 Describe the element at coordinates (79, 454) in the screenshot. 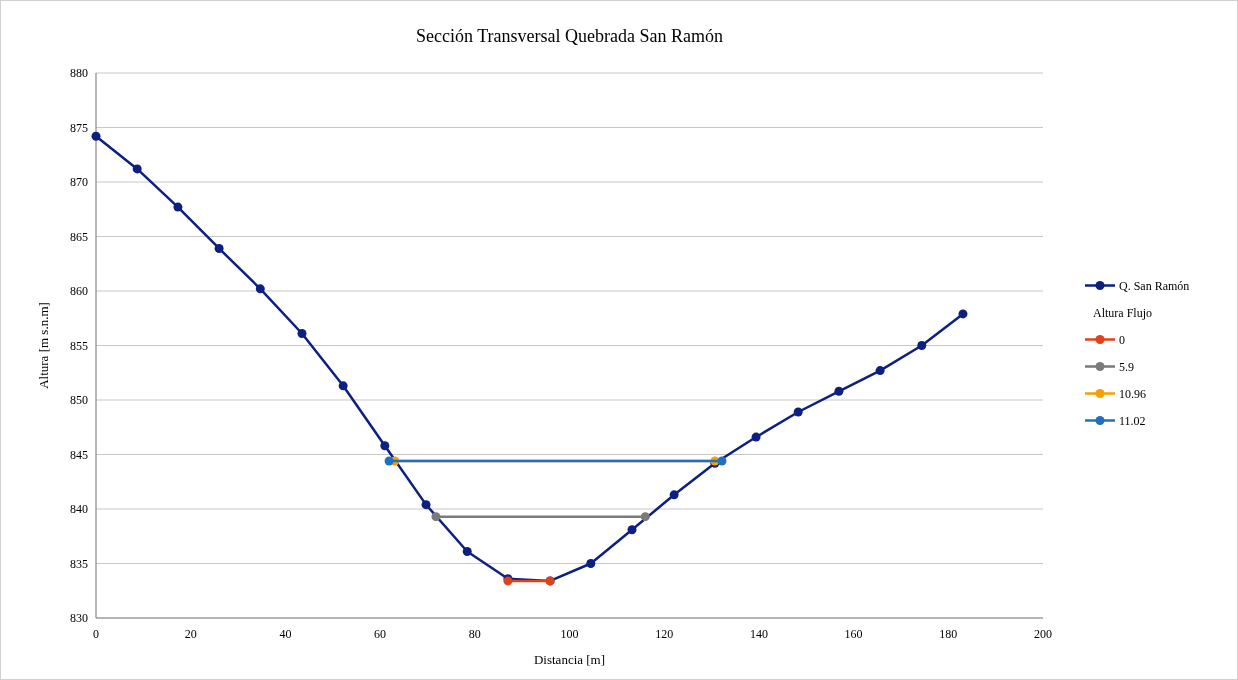

I see `y-tick-label: 845` at that location.